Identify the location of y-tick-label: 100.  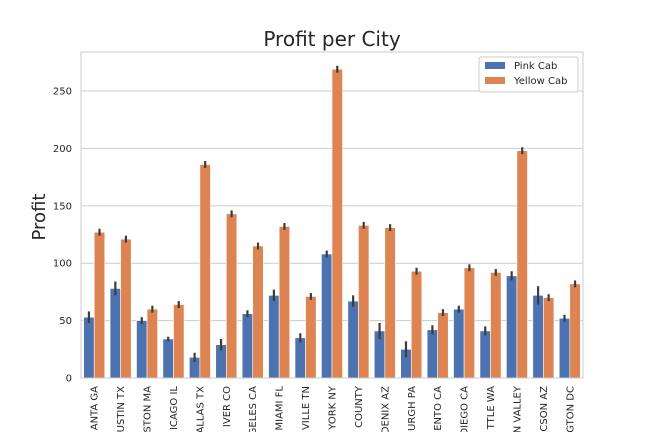
(62, 264).